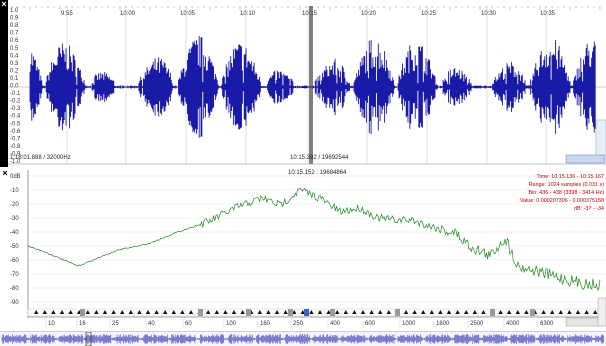  What do you see at coordinates (477, 324) in the screenshot?
I see `frequency-tick-label: 2500` at bounding box center [477, 324].